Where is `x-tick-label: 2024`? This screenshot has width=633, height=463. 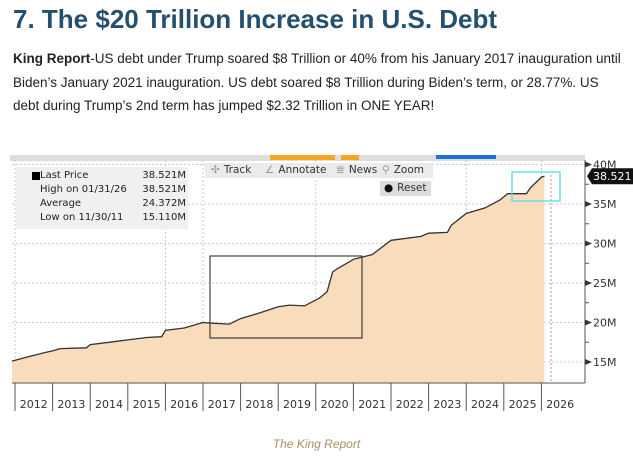
x-tick-label: 2024 is located at coordinates (485, 404).